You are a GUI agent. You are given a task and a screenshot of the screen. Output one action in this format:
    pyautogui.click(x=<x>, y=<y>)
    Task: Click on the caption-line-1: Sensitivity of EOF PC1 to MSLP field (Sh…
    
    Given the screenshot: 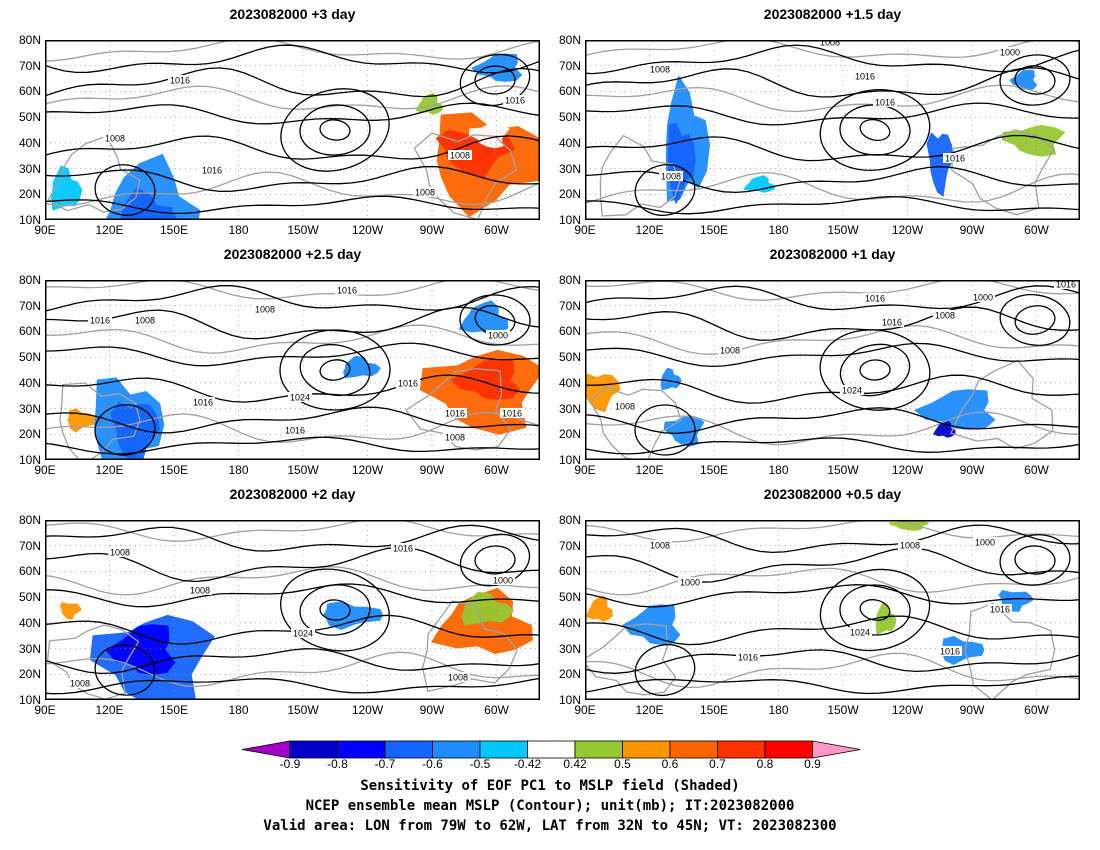 What is the action you would take?
    pyautogui.click(x=550, y=786)
    